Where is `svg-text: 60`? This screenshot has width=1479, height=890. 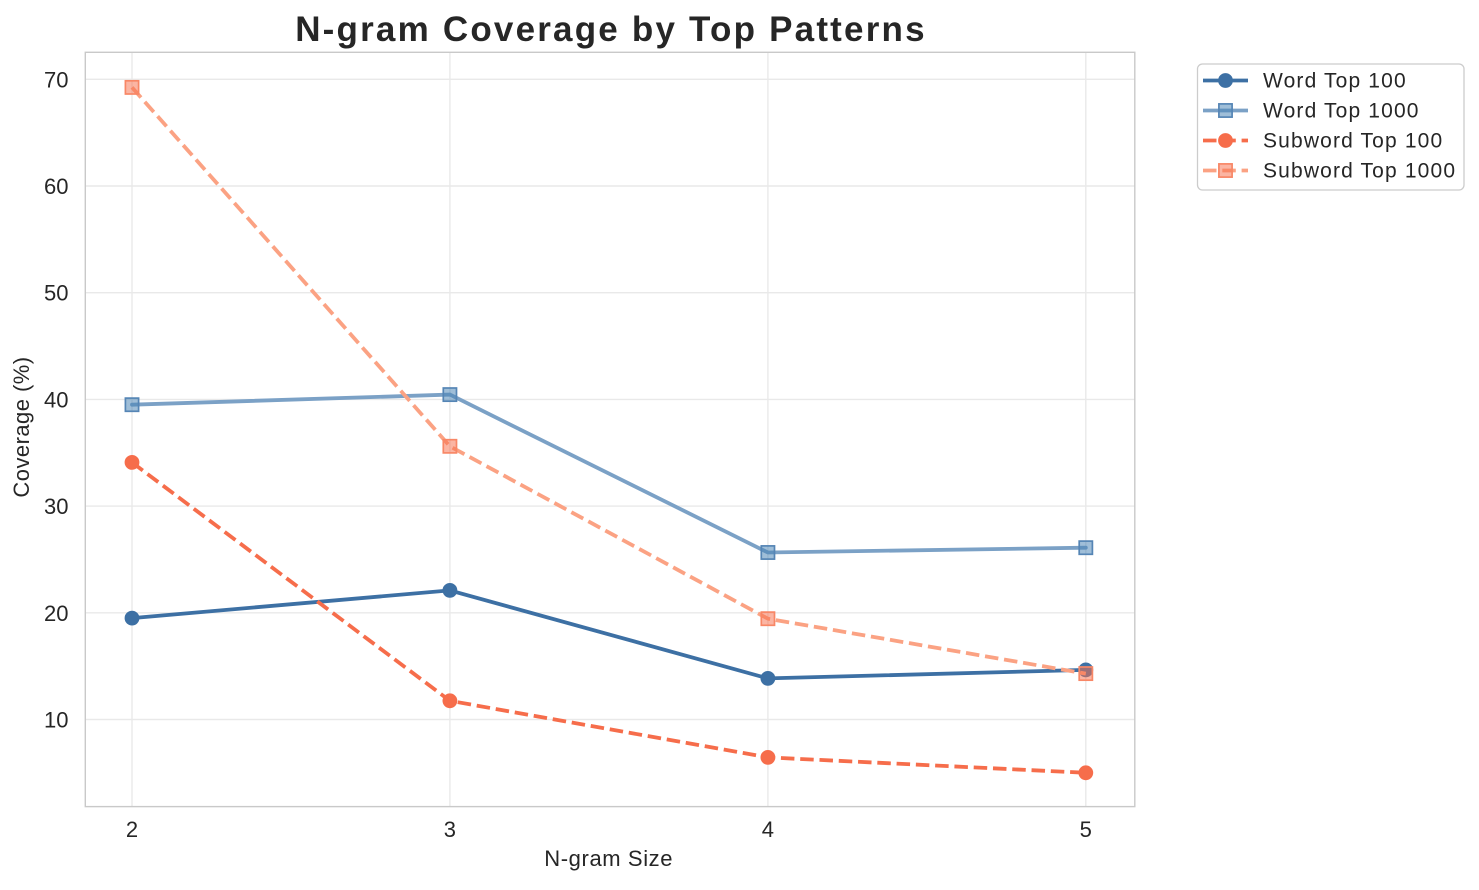 svg-text: 60 is located at coordinates (56, 186).